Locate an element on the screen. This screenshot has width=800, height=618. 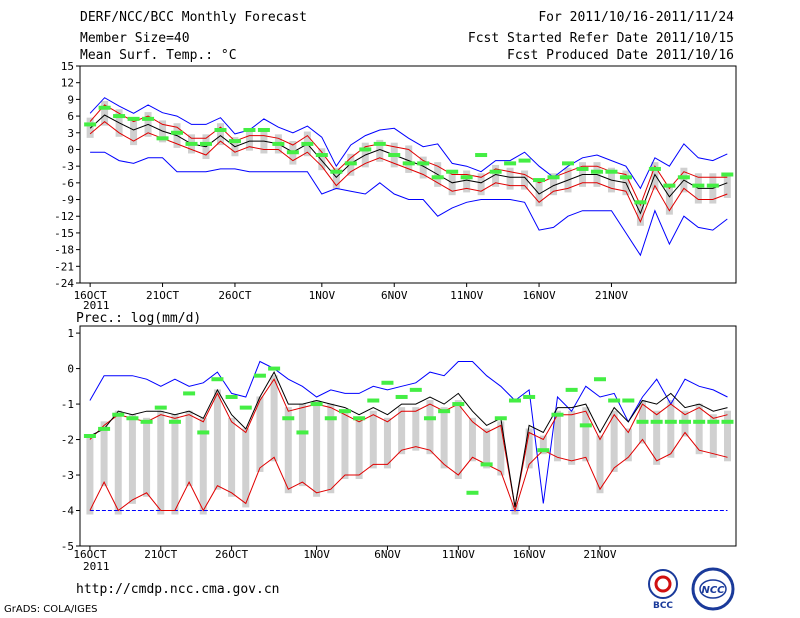
member-size: Member Size=40 is located at coordinates (135, 38).